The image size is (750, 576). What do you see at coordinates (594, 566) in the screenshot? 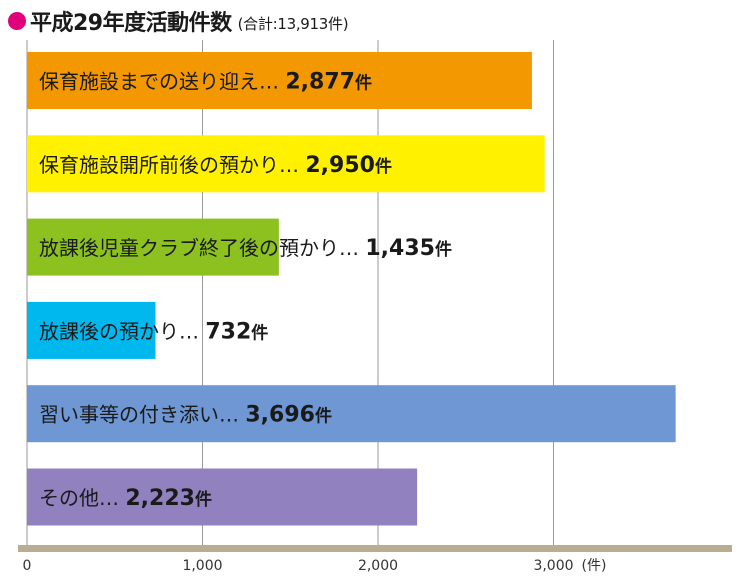
I see `x-axis-unit-label: (件)` at bounding box center [594, 566].